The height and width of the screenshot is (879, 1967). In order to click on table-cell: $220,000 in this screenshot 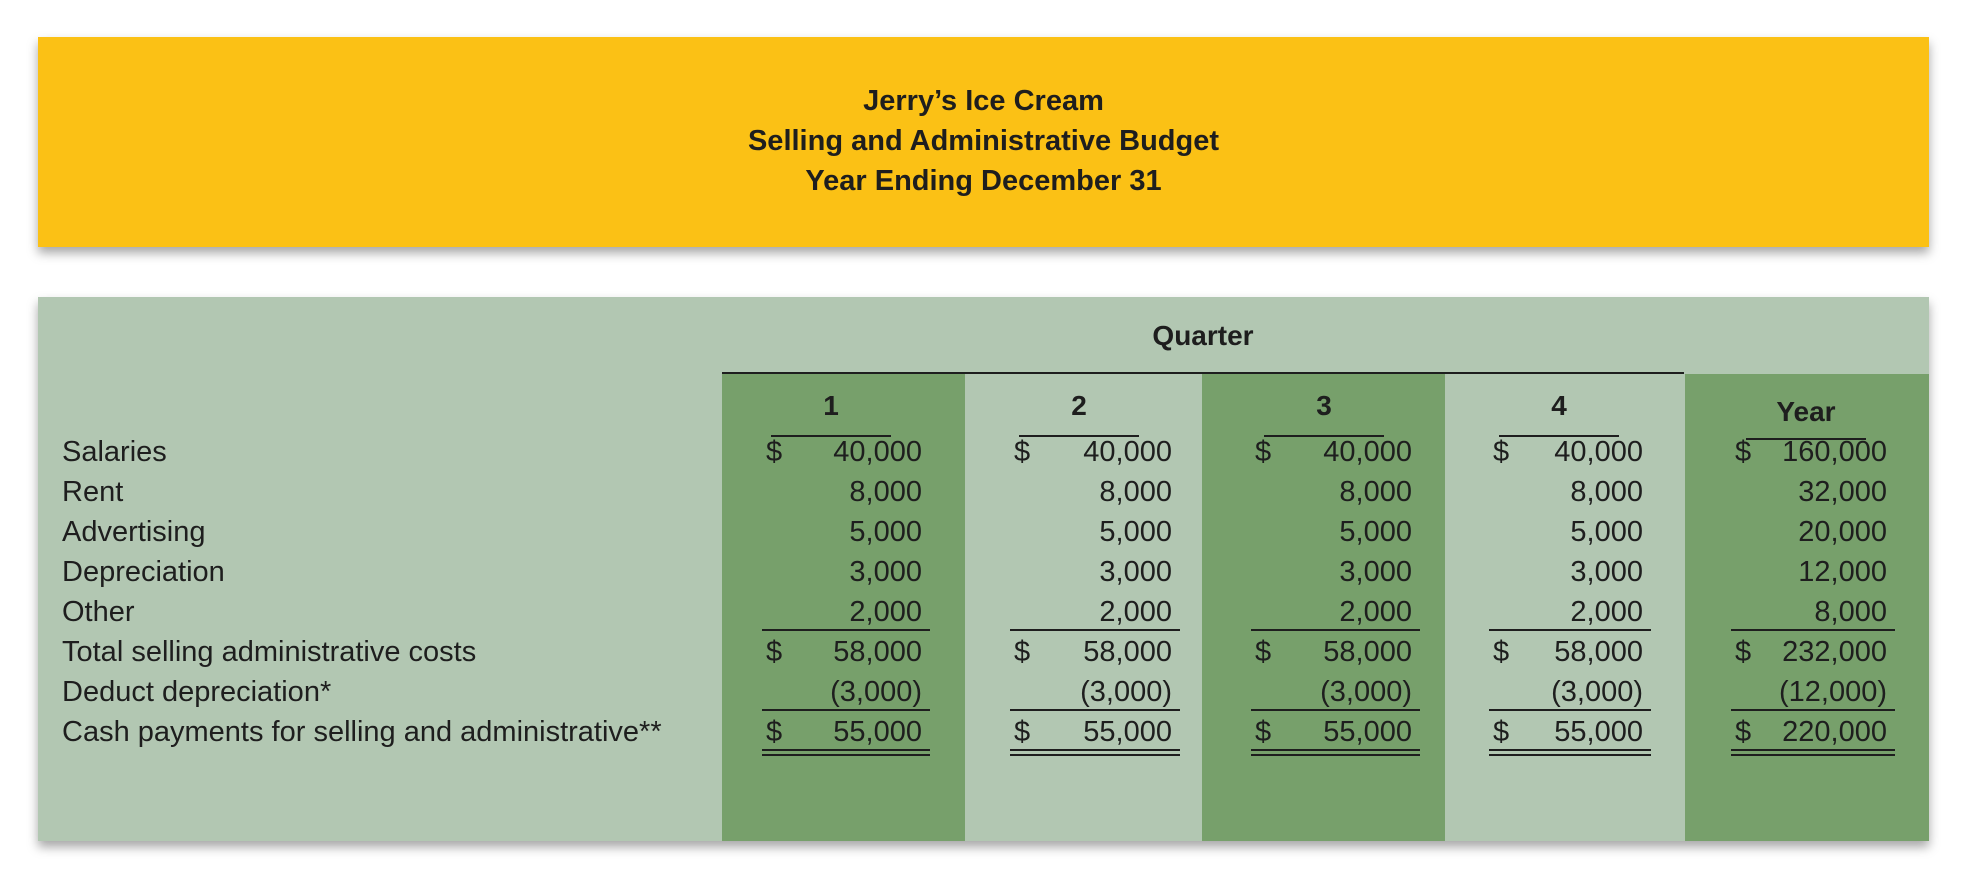, I will do `click(1811, 732)`.